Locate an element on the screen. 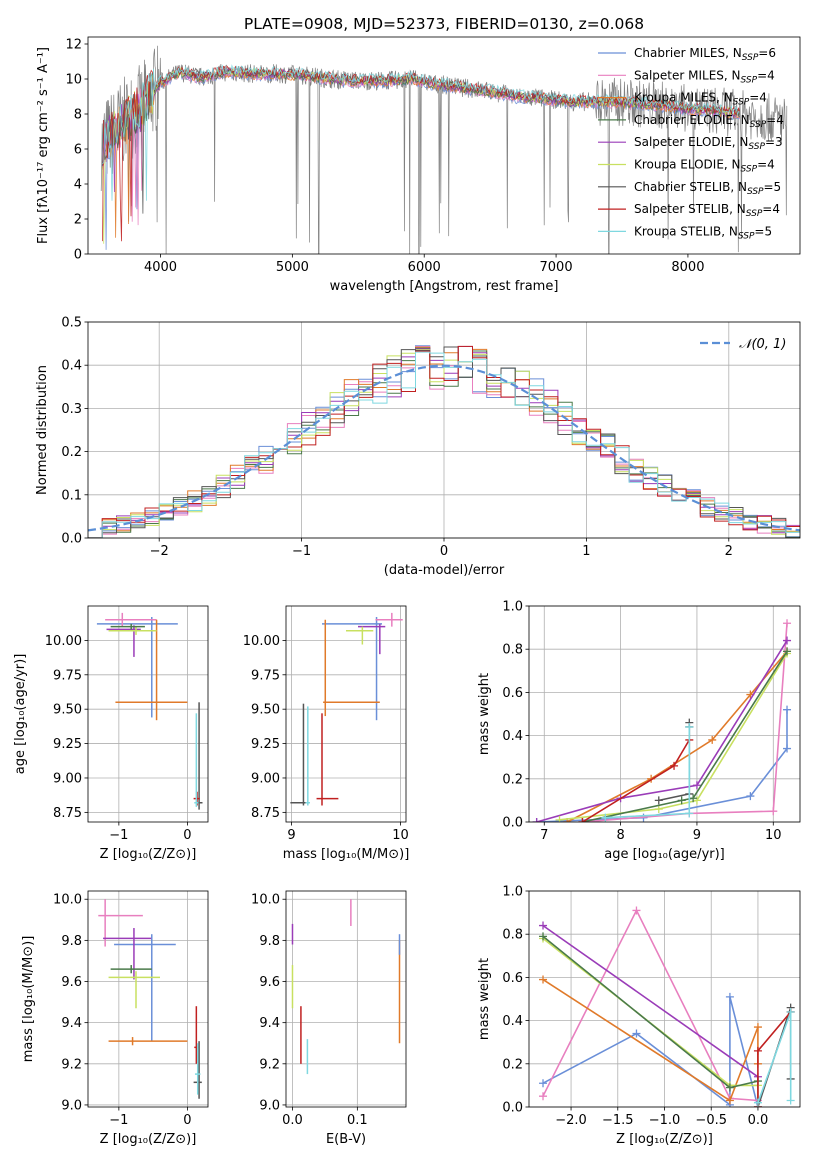  y-tick-label: 12 is located at coordinates (73, 45).